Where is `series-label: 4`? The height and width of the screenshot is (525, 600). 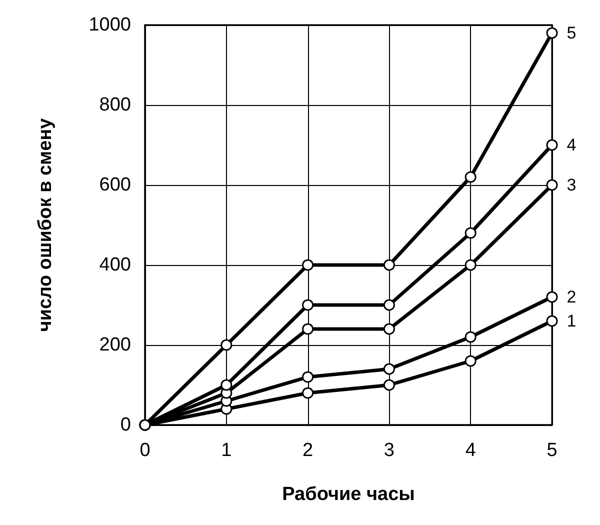 series-label: 4 is located at coordinates (571, 145).